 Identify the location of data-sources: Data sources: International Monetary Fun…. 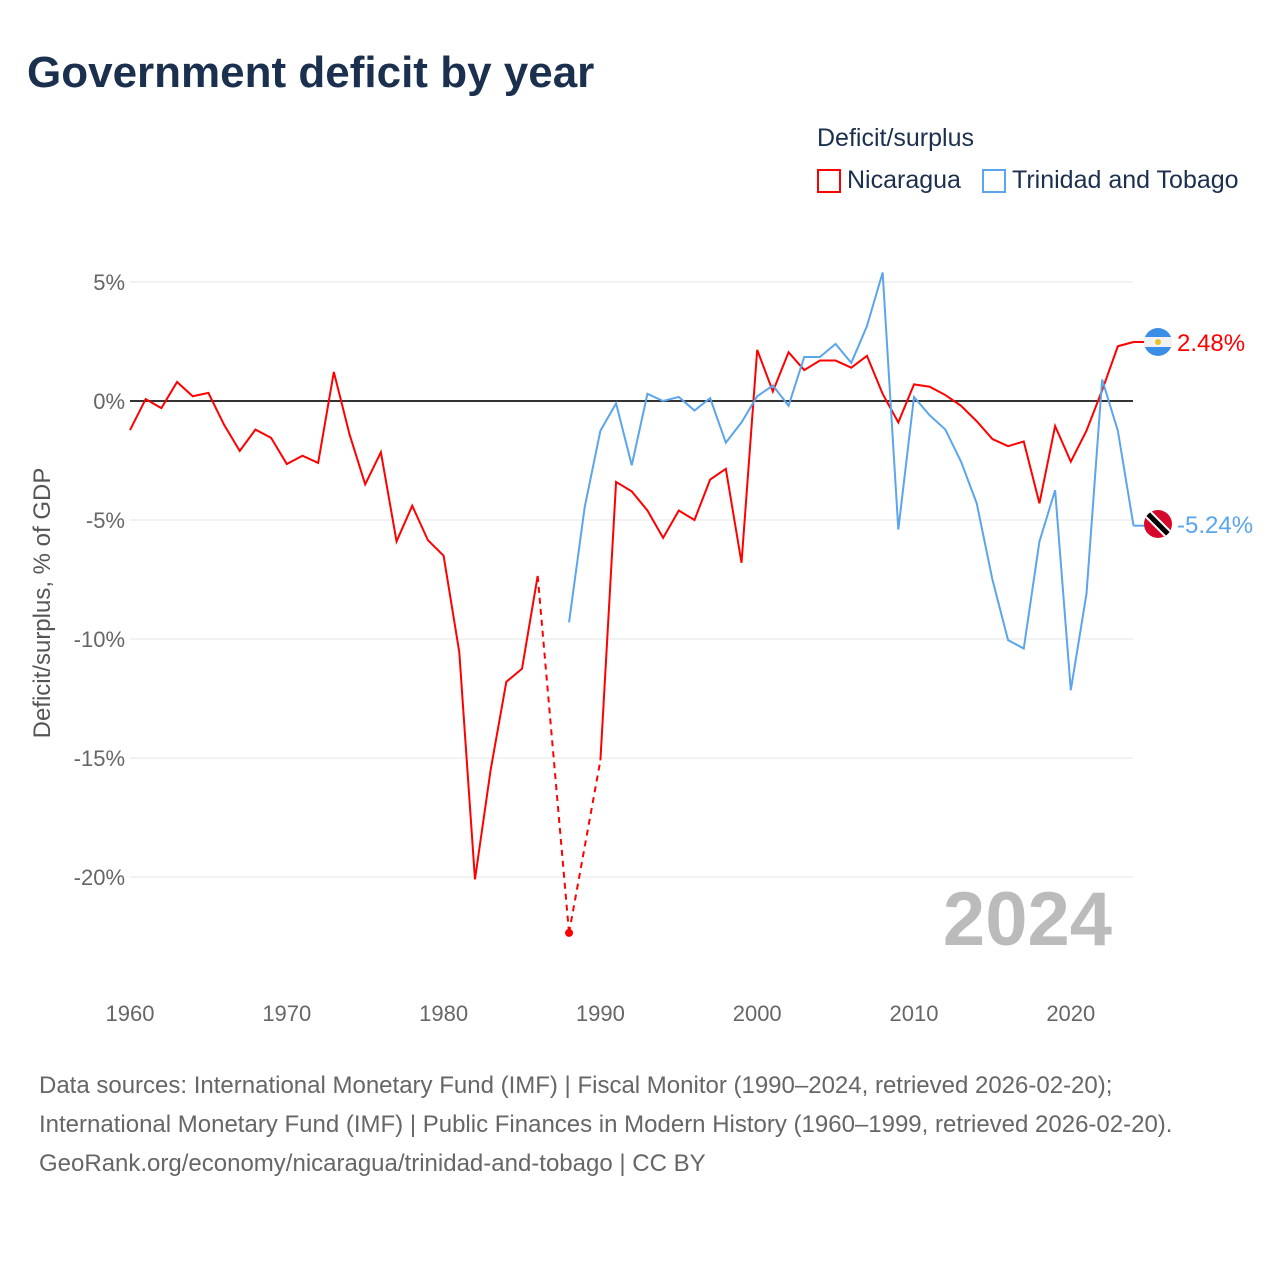
(606, 1105).